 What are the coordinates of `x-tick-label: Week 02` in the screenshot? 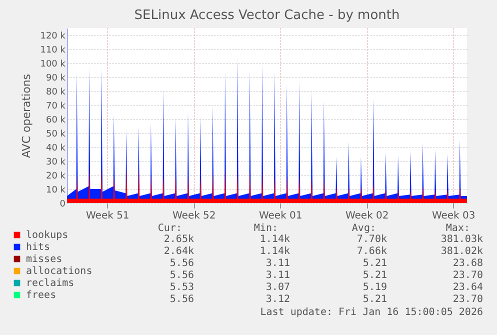 It's located at (367, 216).